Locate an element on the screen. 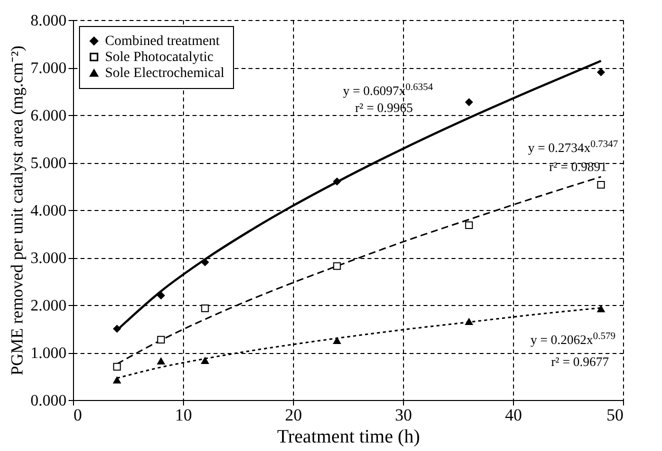 This screenshot has height=451, width=662. annotation: r² = 0.9965 is located at coordinates (384, 107).